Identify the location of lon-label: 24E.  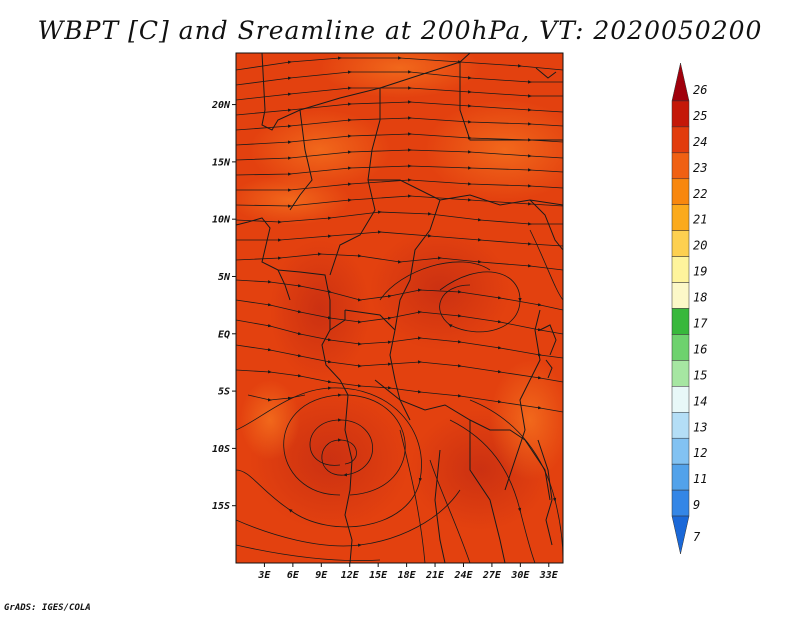
(463, 575).